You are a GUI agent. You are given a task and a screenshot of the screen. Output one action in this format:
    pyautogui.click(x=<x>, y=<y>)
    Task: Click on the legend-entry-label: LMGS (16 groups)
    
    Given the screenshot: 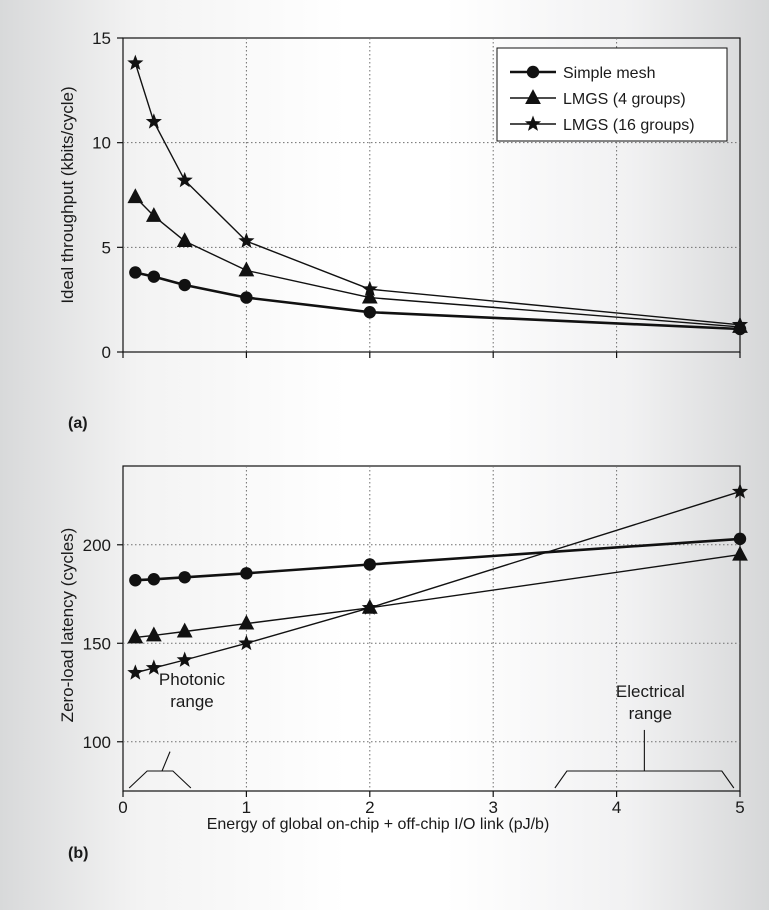 What is the action you would take?
    pyautogui.click(x=629, y=125)
    